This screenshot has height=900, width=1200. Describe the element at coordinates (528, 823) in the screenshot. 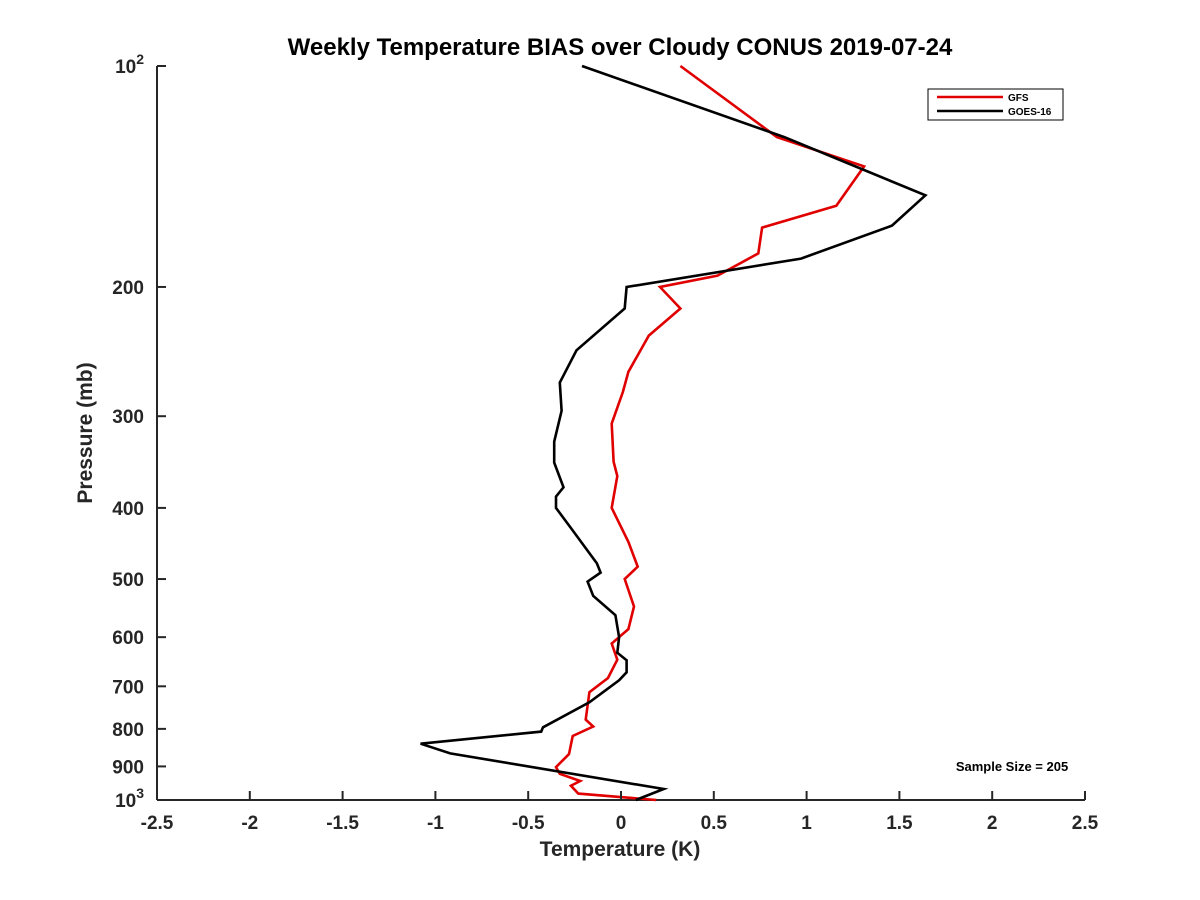

I see `x-tick-label: -0.5` at that location.